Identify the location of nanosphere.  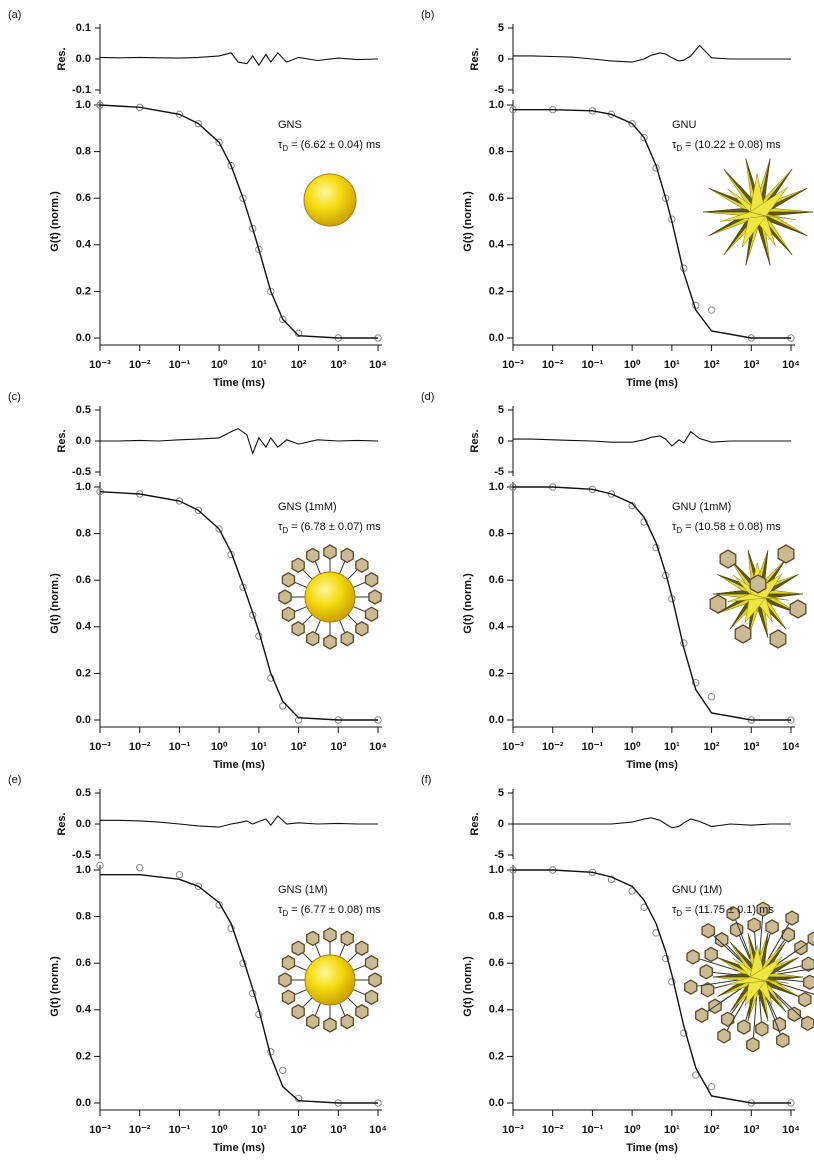
(330, 597).